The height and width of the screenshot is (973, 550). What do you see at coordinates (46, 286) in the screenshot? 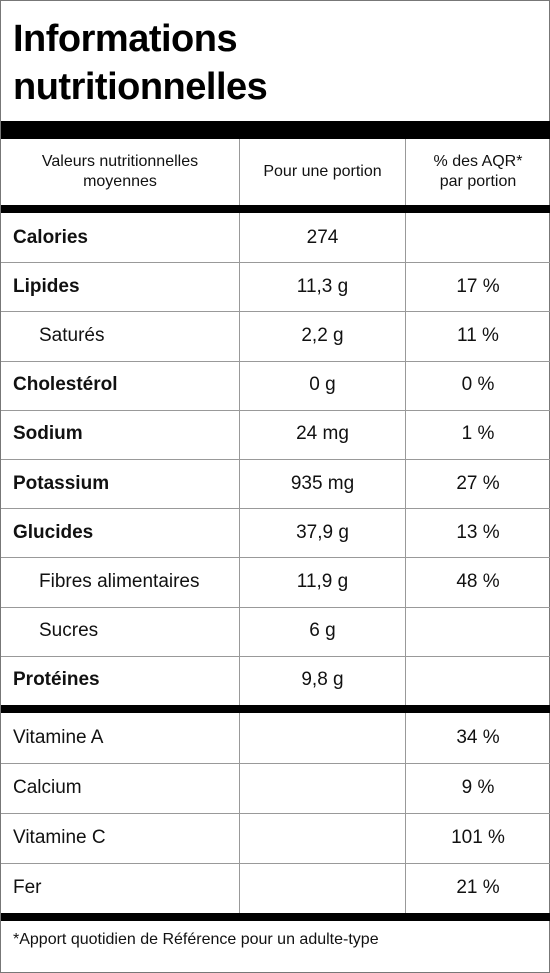
I see `nutrient-name: Lipides` at bounding box center [46, 286].